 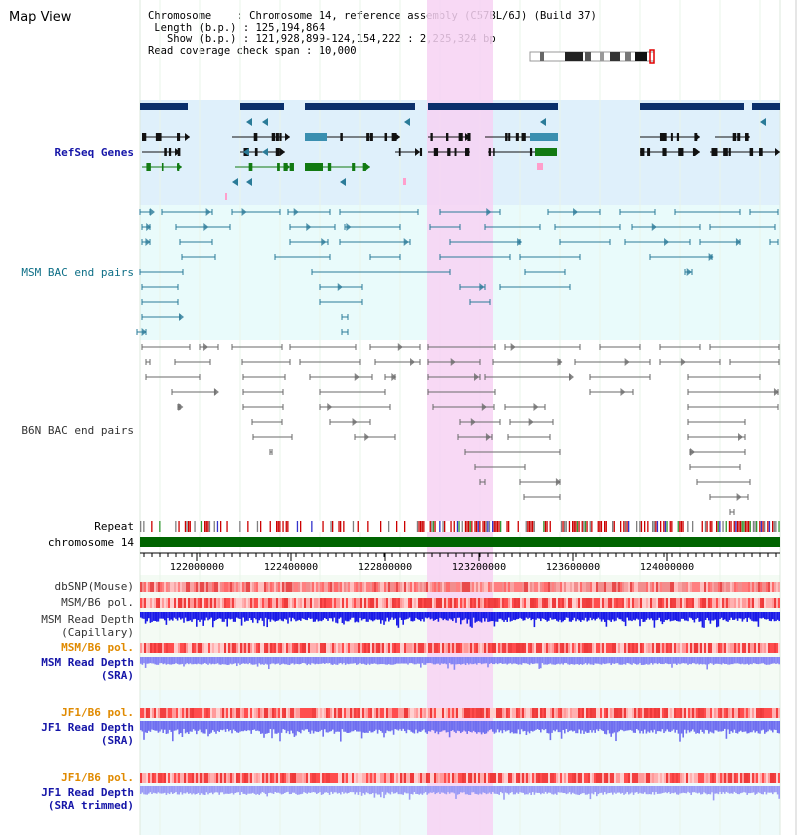 I want to click on track-label-msm-bac: MSM BAC end pairs, so click(x=77, y=272).